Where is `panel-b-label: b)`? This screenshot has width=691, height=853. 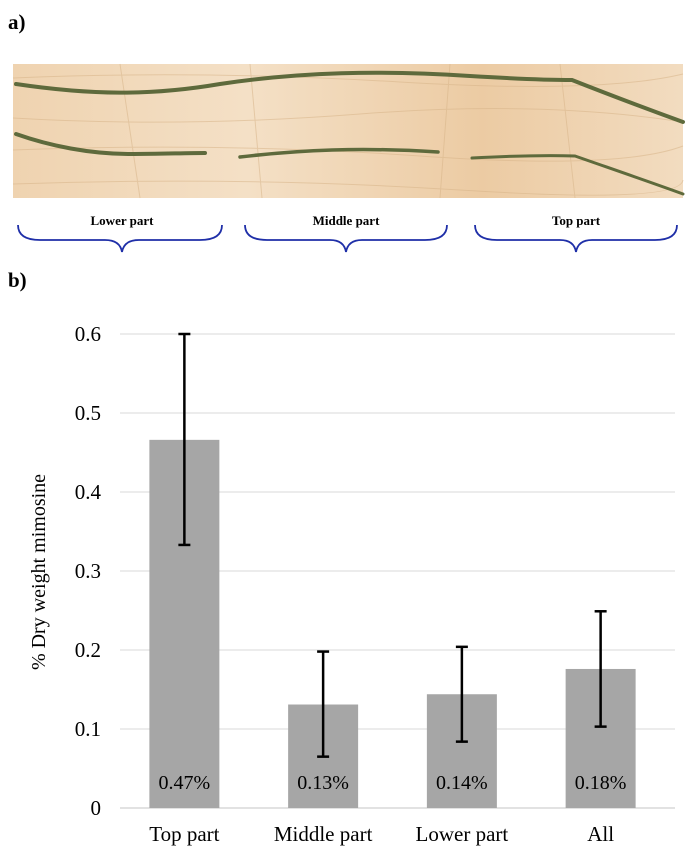 panel-b-label: b) is located at coordinates (17, 280).